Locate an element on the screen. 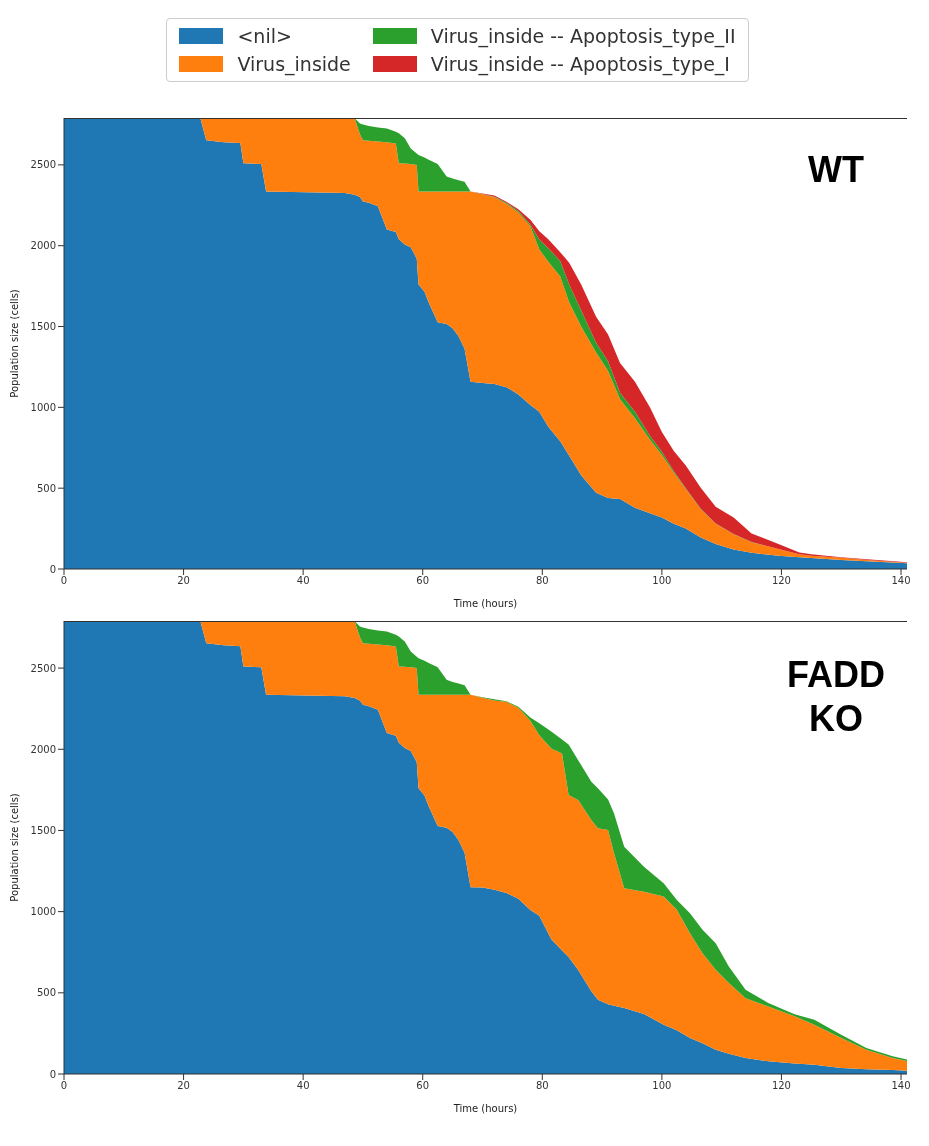 The width and height of the screenshot is (929, 1146). annotation: FADD KO is located at coordinates (836, 697).